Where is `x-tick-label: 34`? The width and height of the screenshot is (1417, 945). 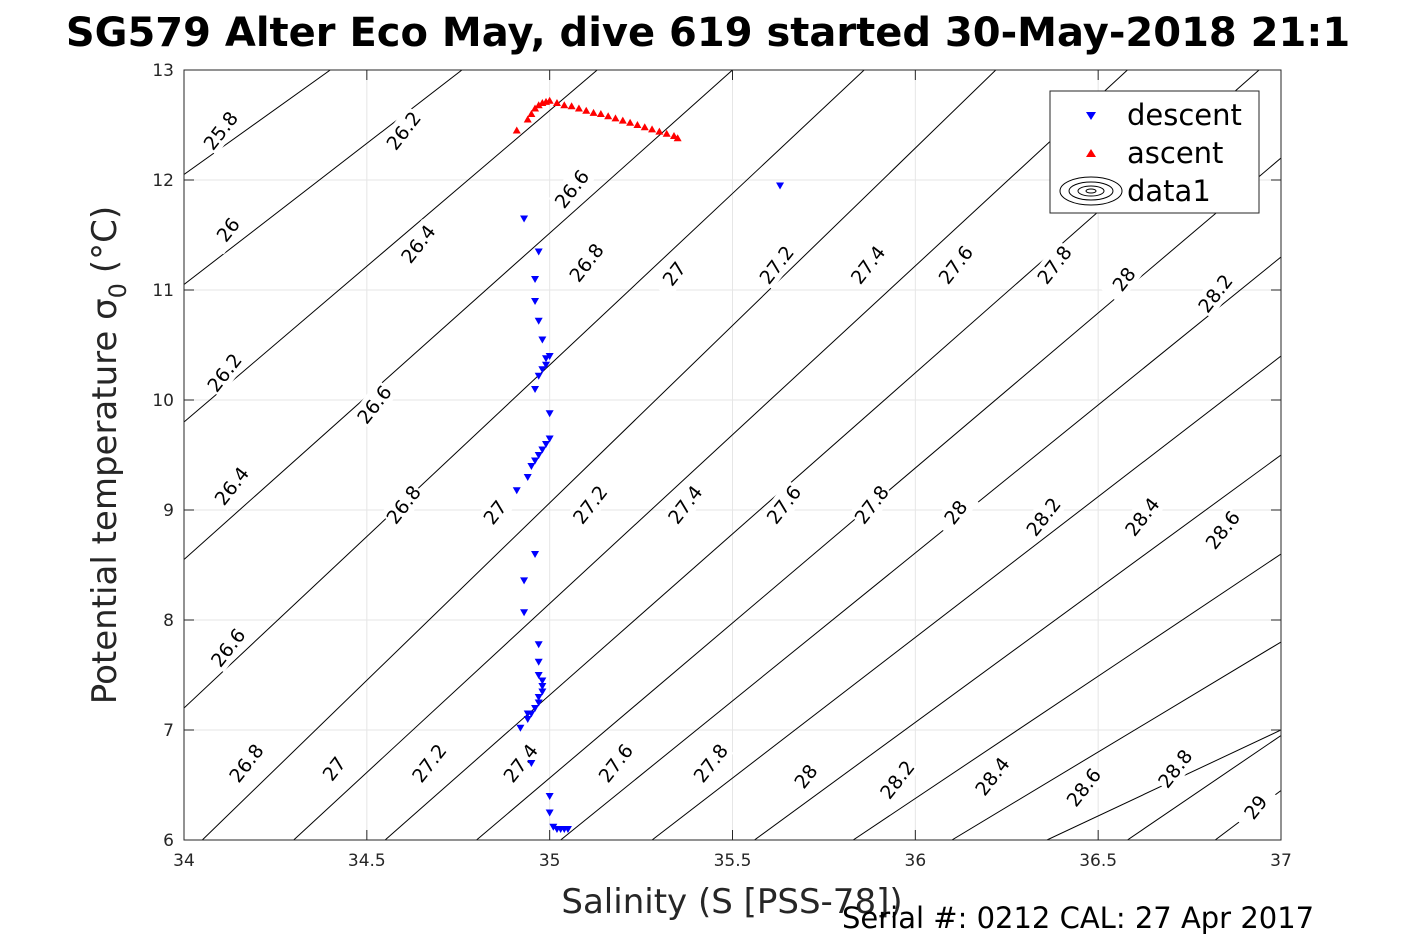 x-tick-label: 34 is located at coordinates (184, 861).